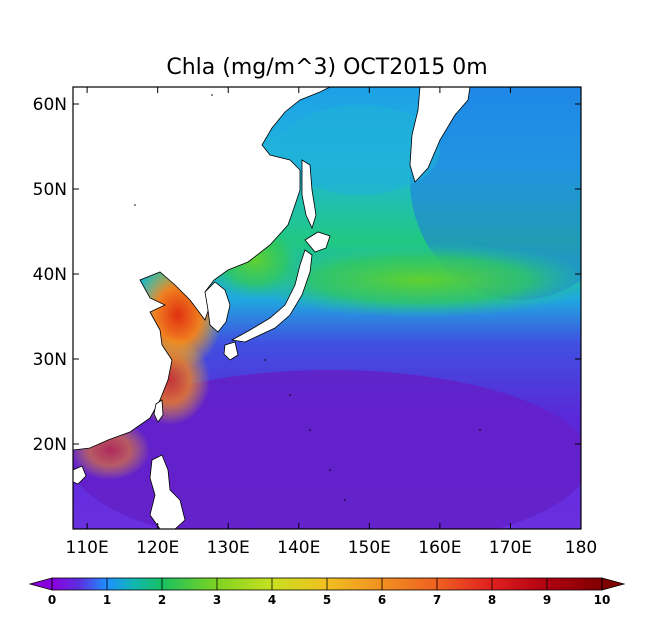 The height and width of the screenshot is (622, 650). What do you see at coordinates (87, 548) in the screenshot?
I see `lon-label: 110E` at bounding box center [87, 548].